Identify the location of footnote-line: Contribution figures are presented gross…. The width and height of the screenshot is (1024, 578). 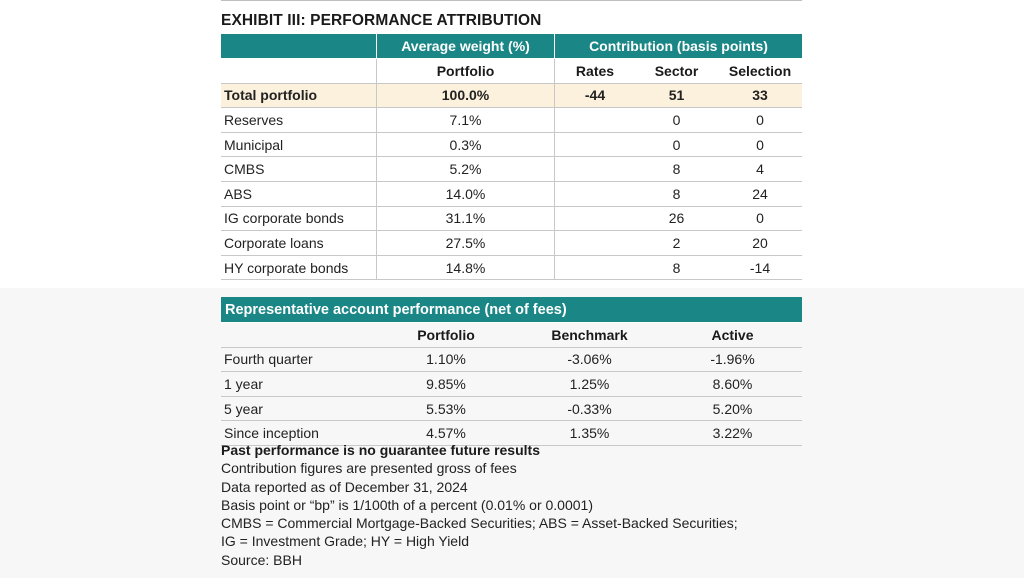
(369, 468).